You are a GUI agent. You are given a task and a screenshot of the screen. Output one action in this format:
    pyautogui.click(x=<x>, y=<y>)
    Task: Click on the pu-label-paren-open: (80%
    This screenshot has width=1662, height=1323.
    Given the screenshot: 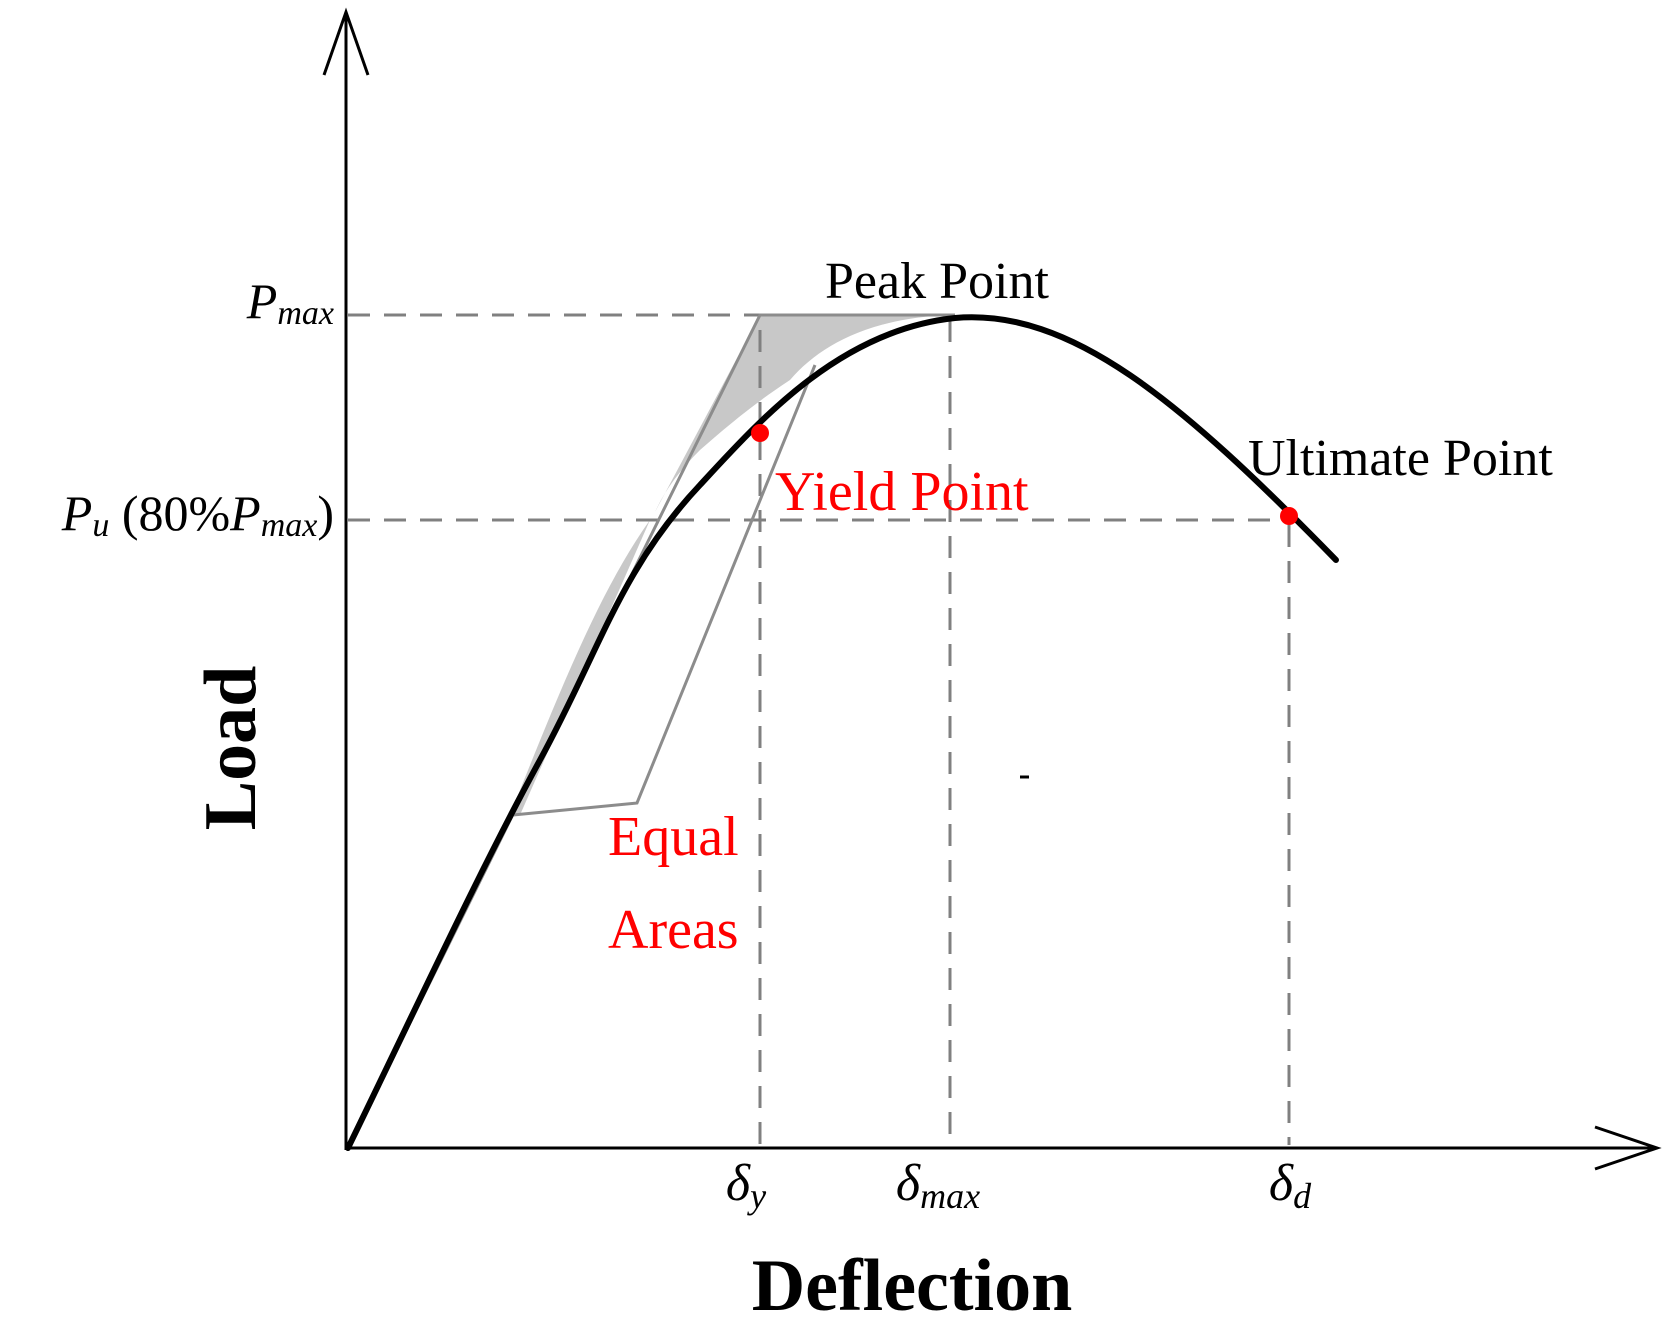 What is the action you would take?
    pyautogui.click(x=169, y=513)
    